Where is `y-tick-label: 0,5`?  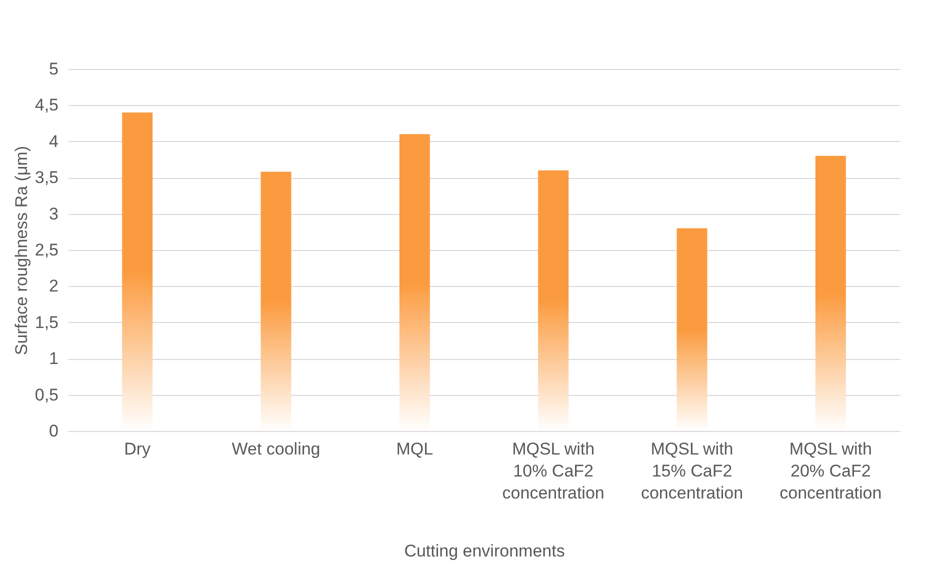 y-tick-label: 0,5 is located at coordinates (46, 394).